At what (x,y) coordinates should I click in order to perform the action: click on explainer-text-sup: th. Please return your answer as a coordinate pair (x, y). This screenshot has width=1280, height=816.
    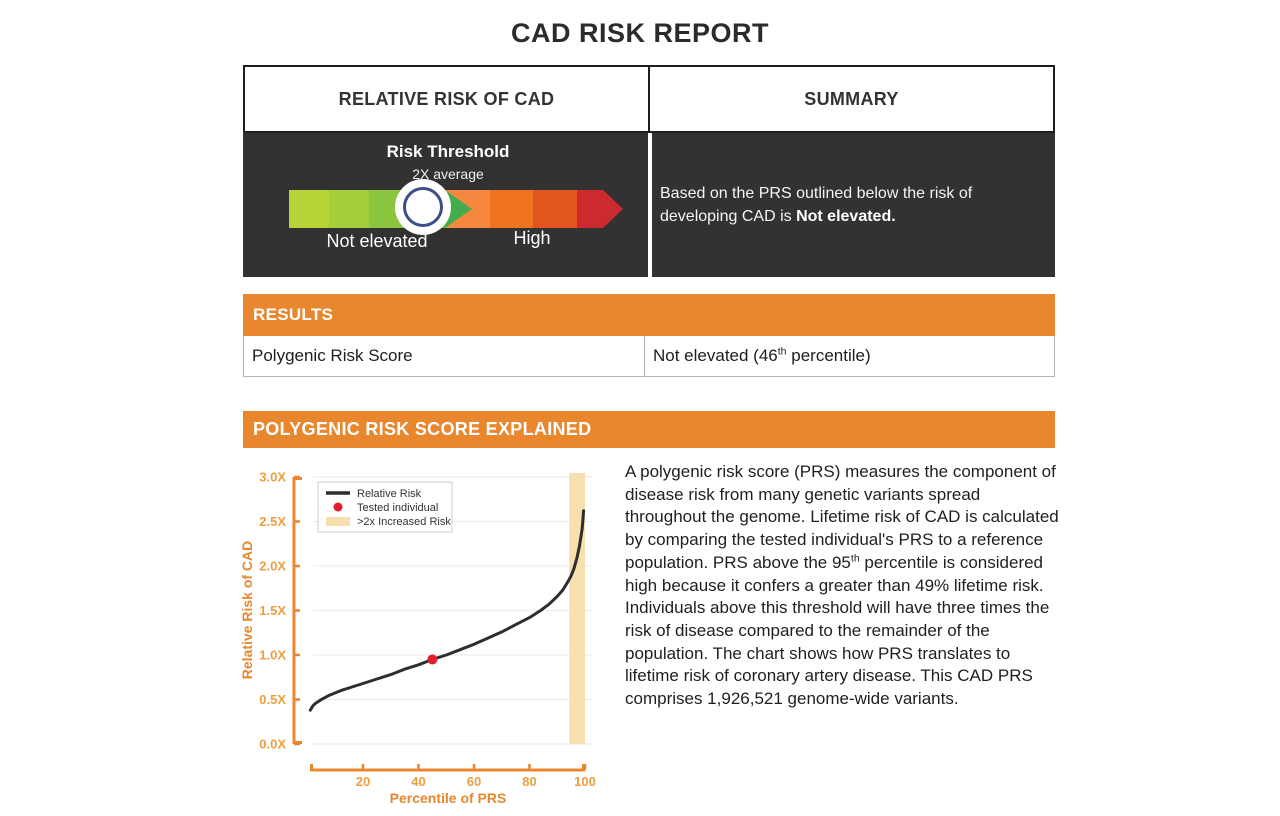
    Looking at the image, I should click on (855, 558).